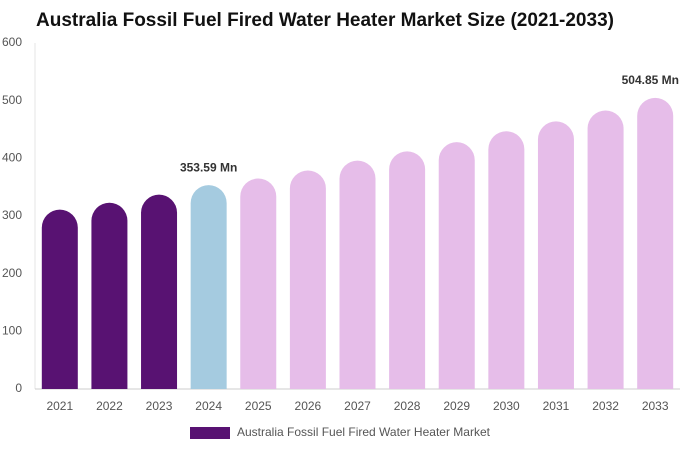  I want to click on y-tick-label: 100, so click(12, 331).